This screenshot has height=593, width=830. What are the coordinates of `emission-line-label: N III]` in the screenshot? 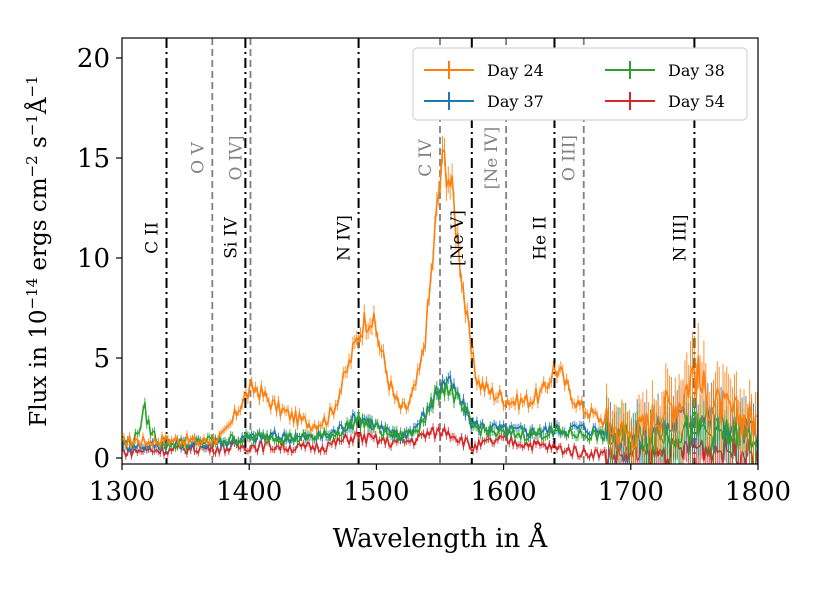 It's located at (680, 237).